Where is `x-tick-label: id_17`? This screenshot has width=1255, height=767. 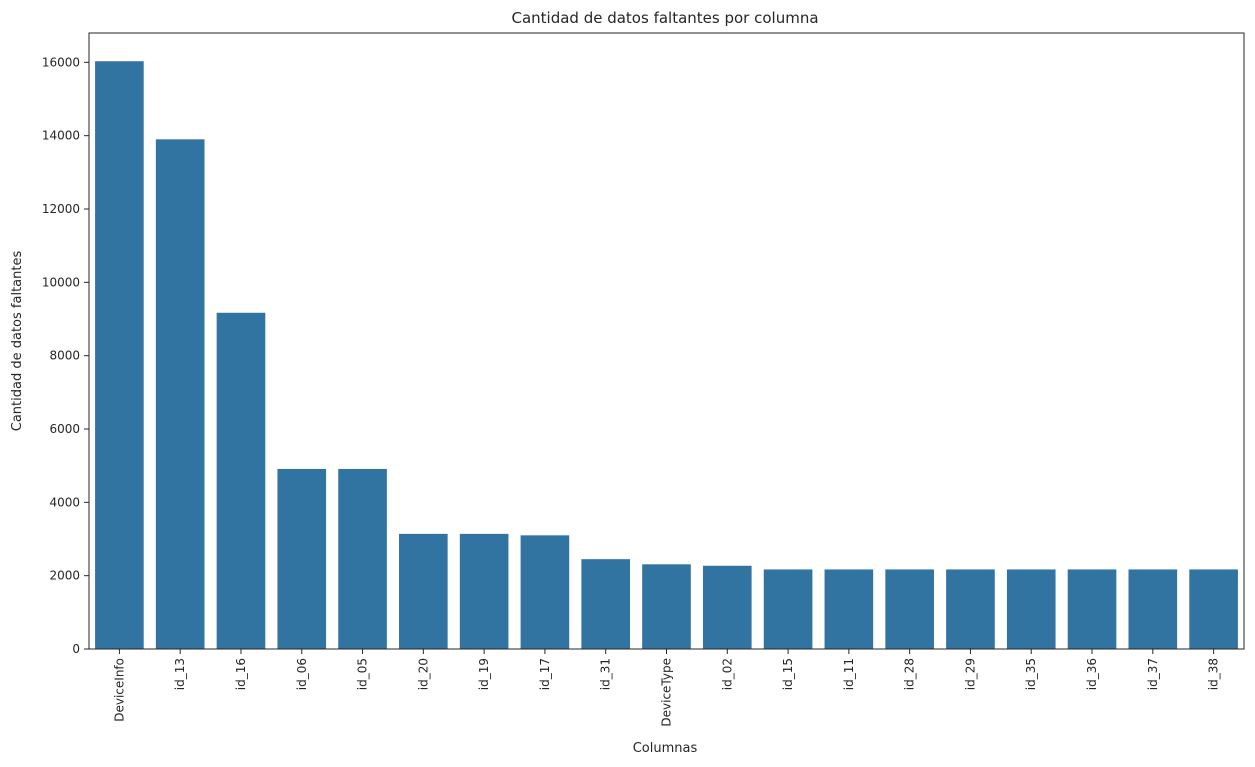 x-tick-label: id_17 is located at coordinates (545, 674).